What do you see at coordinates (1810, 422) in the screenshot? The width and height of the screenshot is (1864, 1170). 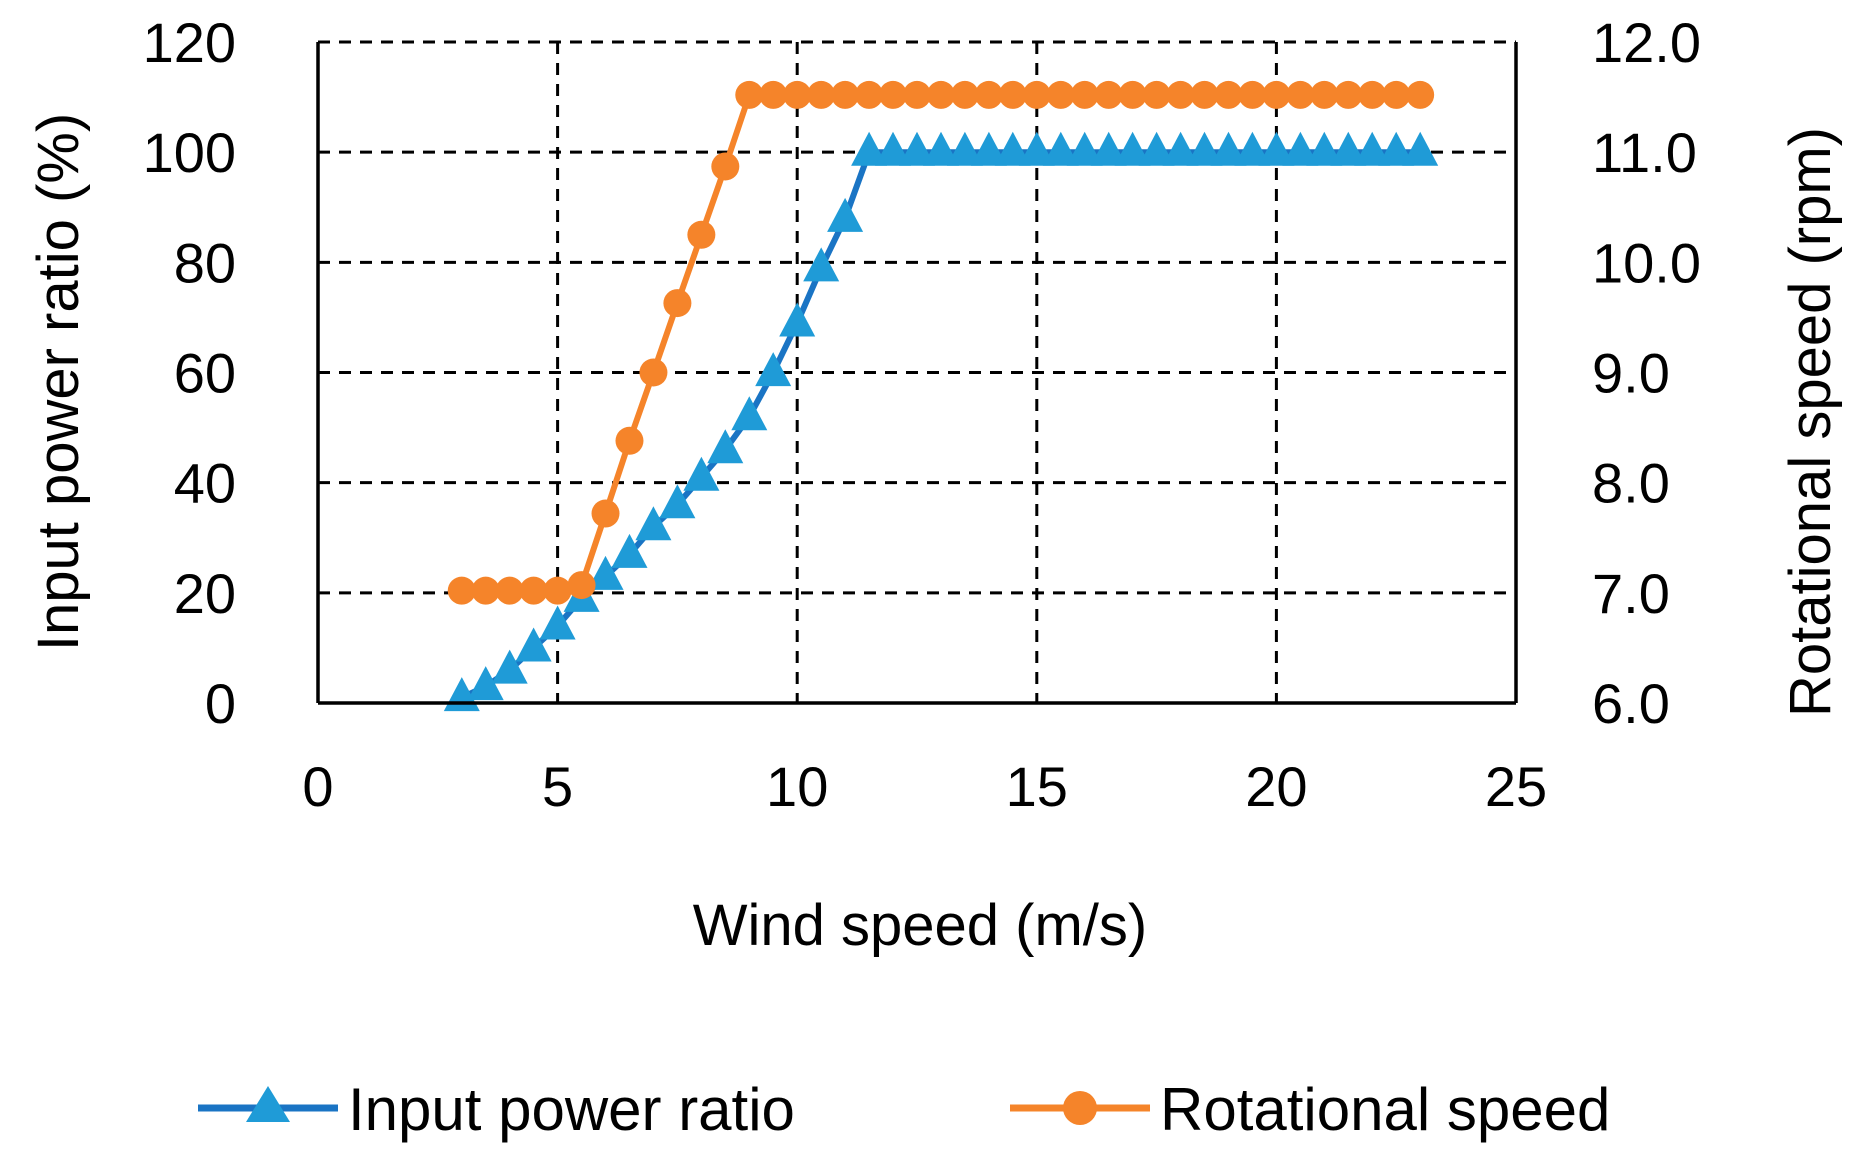 I see `y2-axis-title: Rotational speed (rpm)` at bounding box center [1810, 422].